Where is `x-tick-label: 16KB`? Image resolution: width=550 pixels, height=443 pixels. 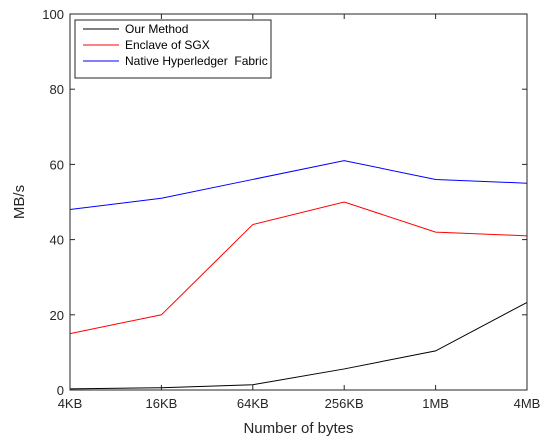
x-tick-label: 16KB is located at coordinates (161, 403).